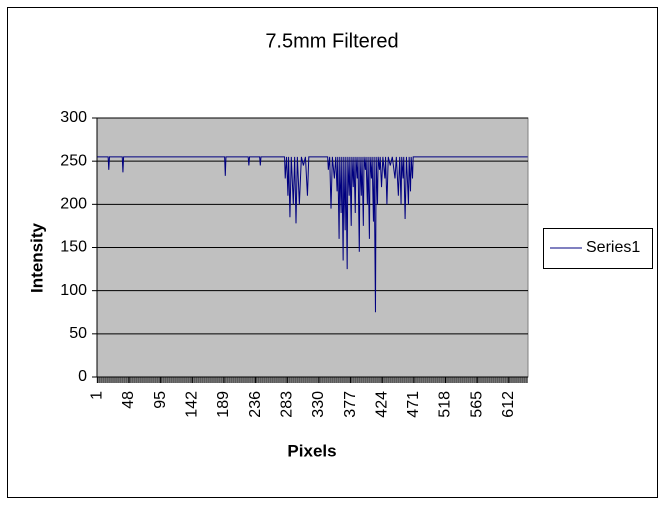 The image size is (664, 507). I want to click on x-tick-label: 1, so click(97, 395).